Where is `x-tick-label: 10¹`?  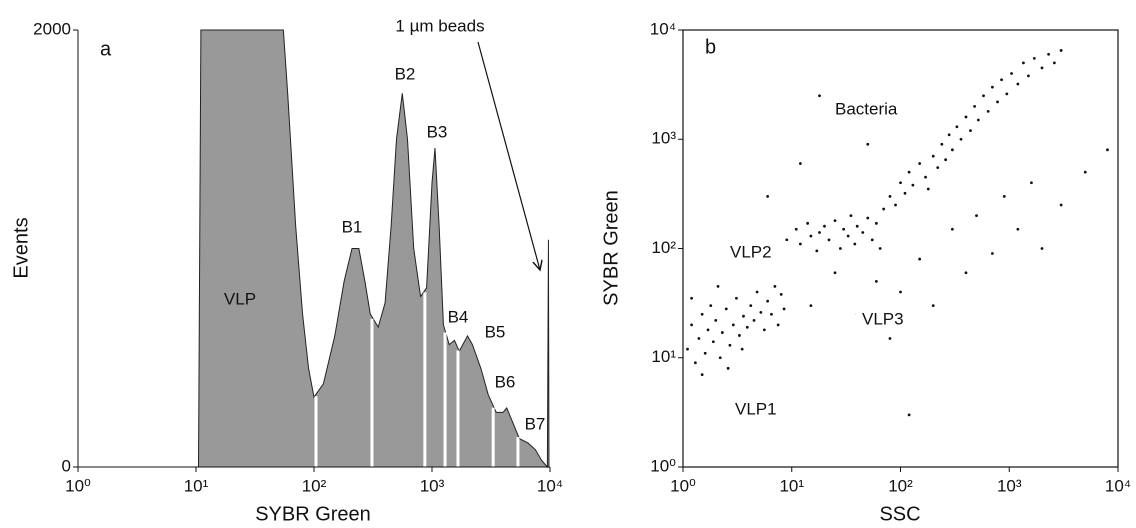 x-tick-label: 10¹ is located at coordinates (196, 485).